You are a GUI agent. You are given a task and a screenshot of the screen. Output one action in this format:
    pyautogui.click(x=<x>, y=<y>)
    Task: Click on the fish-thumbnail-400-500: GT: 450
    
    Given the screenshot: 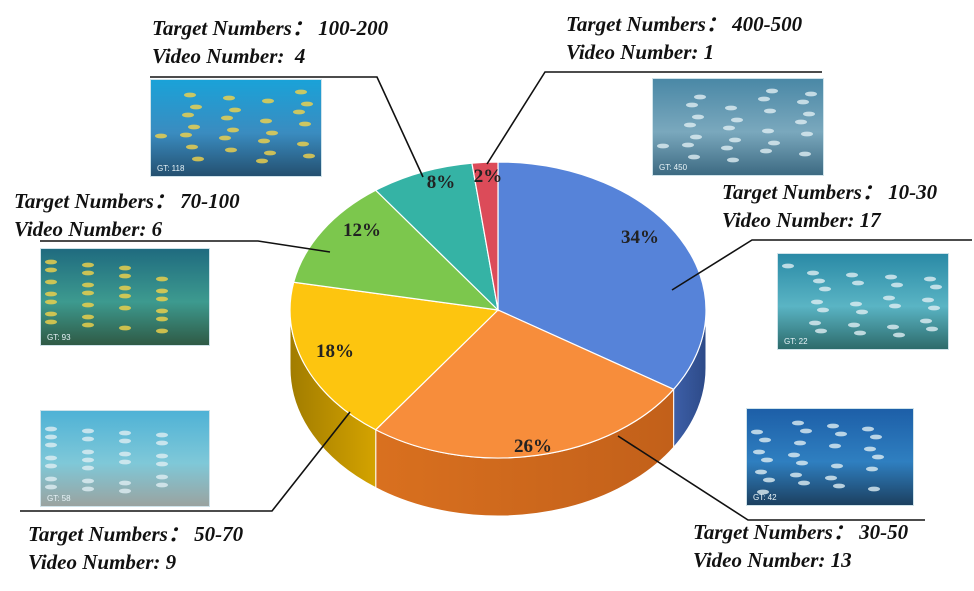 What is the action you would take?
    pyautogui.click(x=738, y=127)
    